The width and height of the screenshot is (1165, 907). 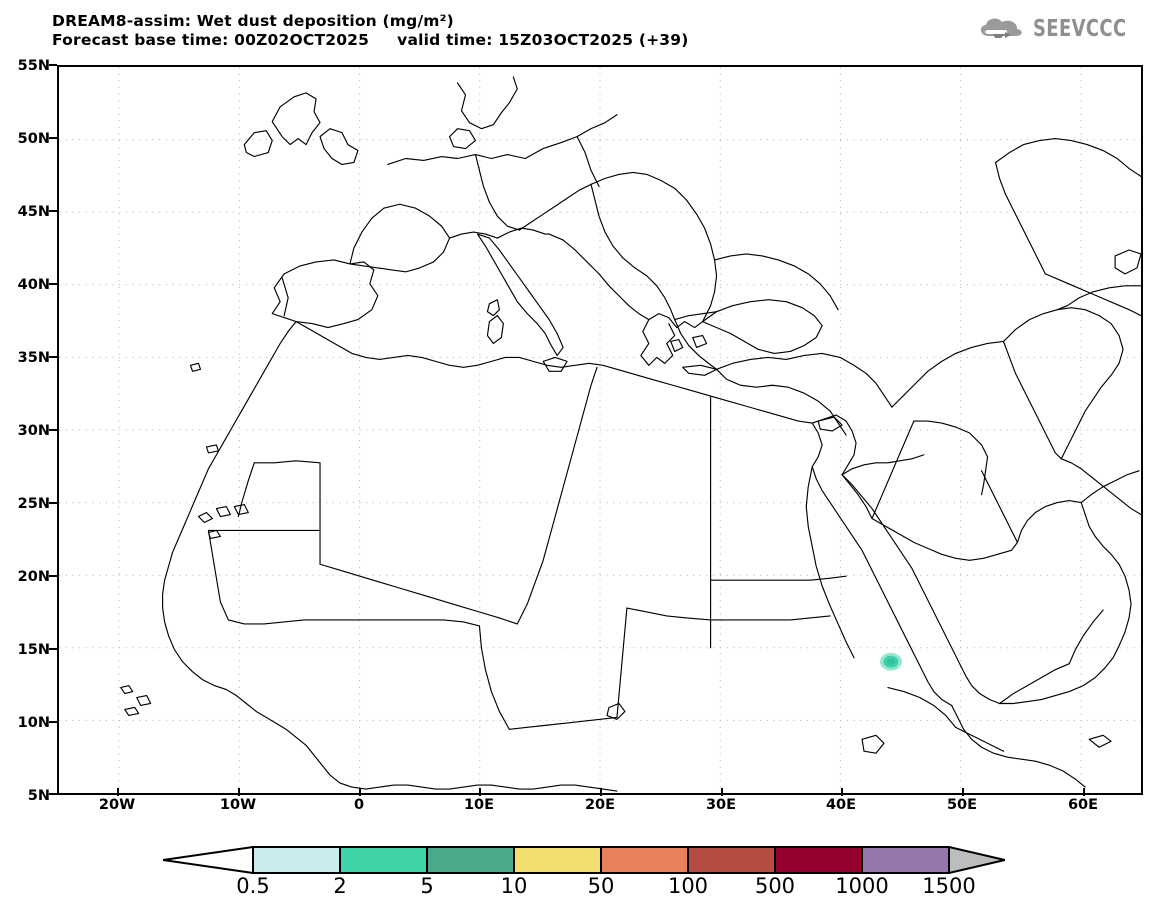 What do you see at coordinates (890, 661) in the screenshot?
I see `data-overlay` at bounding box center [890, 661].